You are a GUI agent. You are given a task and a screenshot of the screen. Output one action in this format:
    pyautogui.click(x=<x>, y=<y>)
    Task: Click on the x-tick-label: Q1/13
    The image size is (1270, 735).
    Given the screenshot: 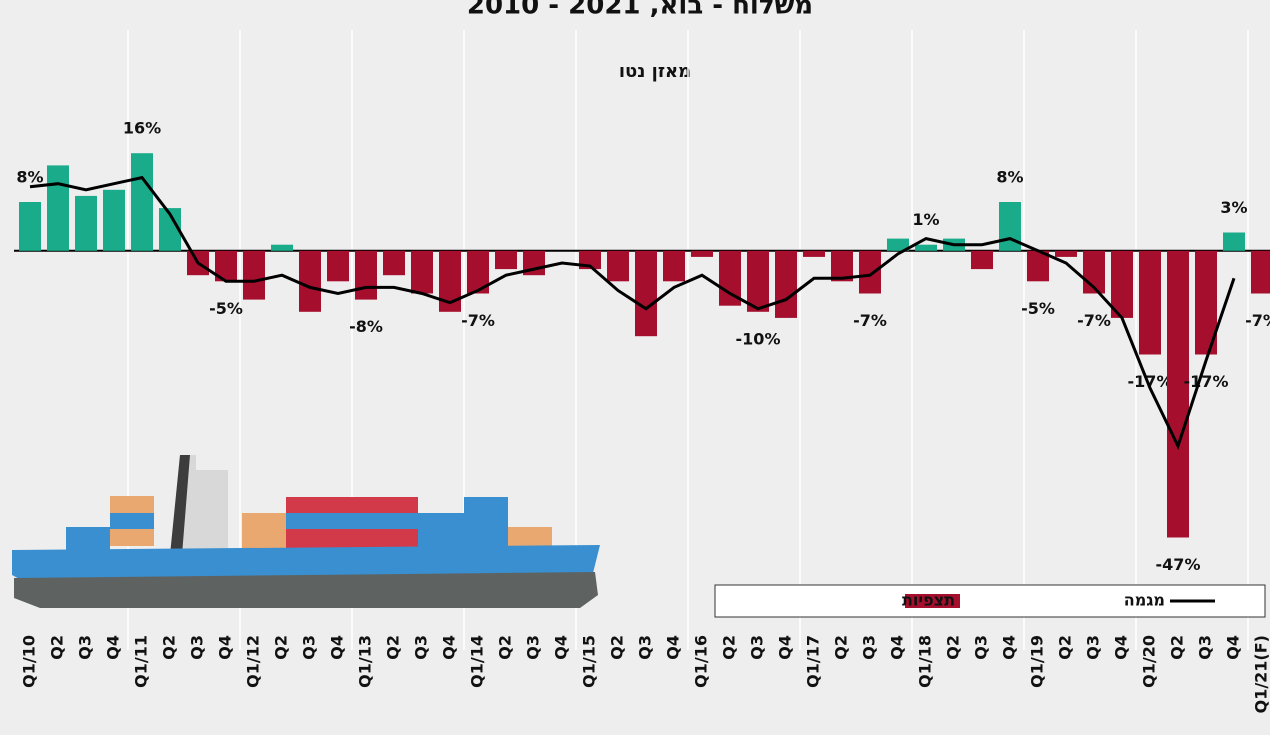 What is the action you would take?
    pyautogui.click(x=365, y=661)
    